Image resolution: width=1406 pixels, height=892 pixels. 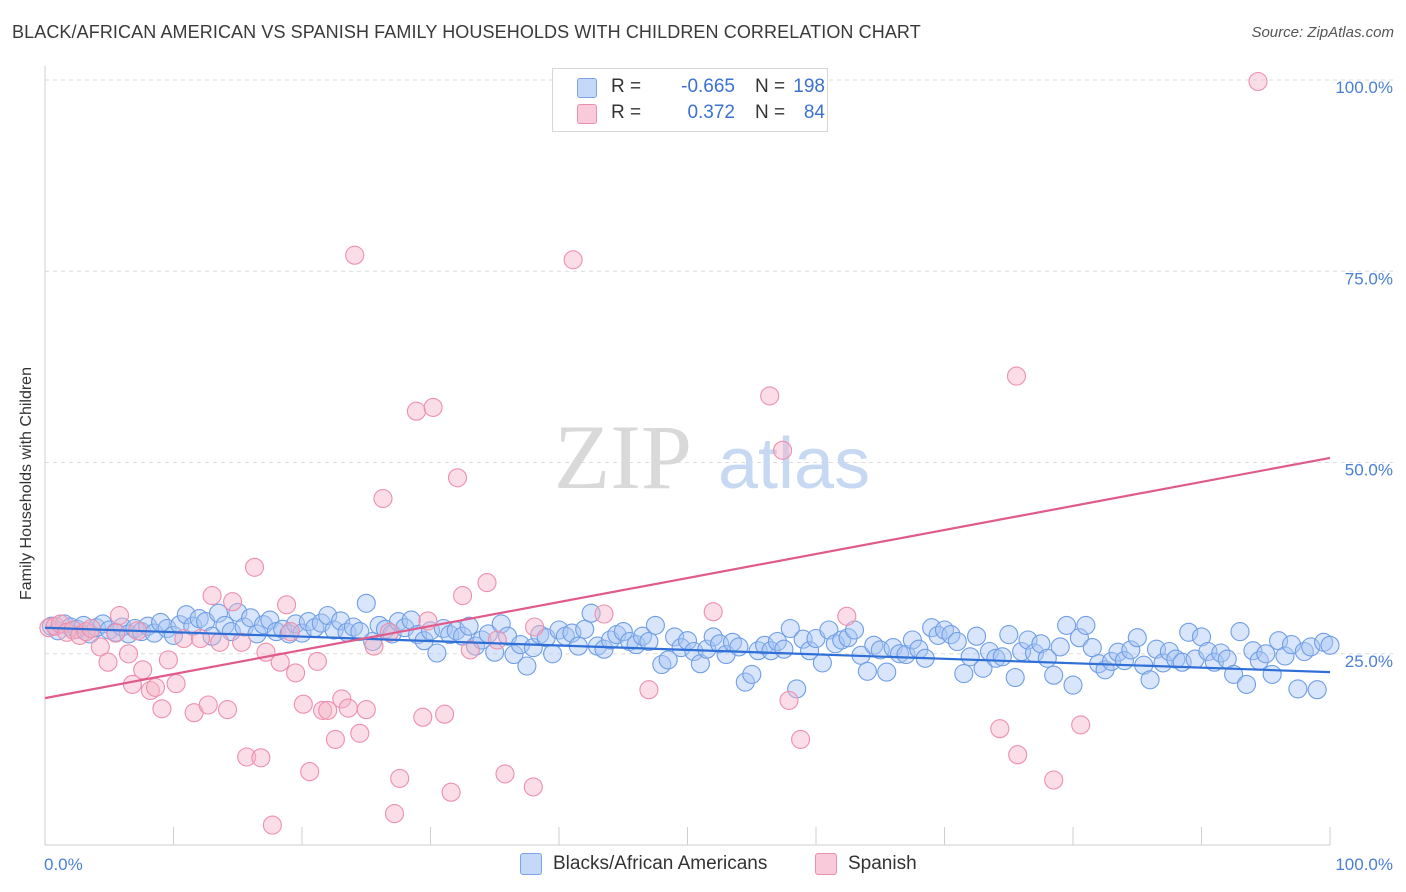 I want to click on legend-item-blacks: Blacks/African Americans, so click(x=660, y=864).